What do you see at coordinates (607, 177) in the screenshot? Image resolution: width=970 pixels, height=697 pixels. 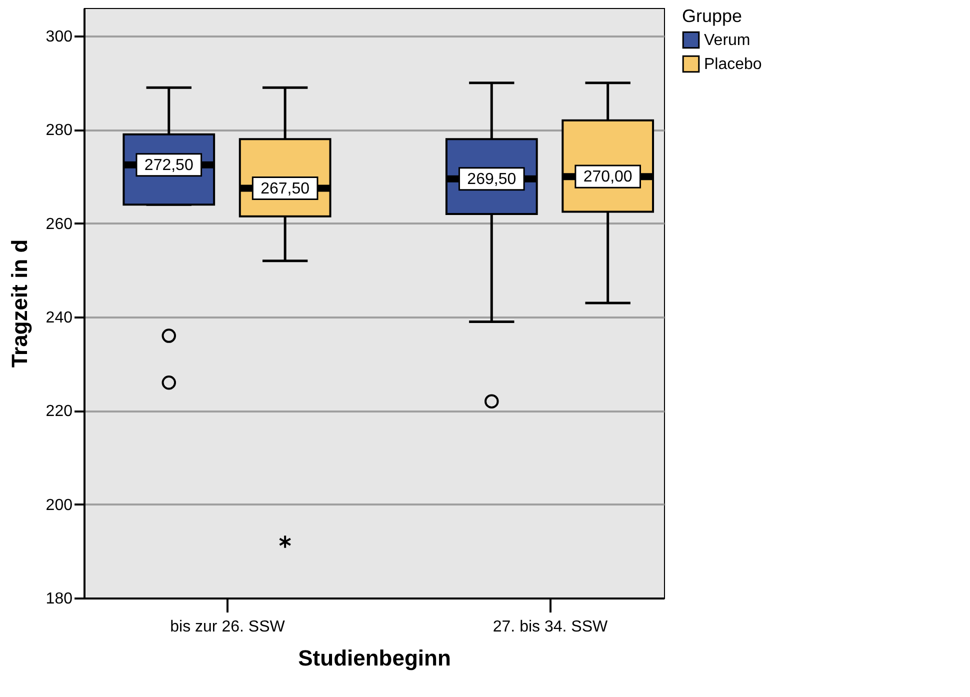 I see `text: 270,00` at bounding box center [607, 177].